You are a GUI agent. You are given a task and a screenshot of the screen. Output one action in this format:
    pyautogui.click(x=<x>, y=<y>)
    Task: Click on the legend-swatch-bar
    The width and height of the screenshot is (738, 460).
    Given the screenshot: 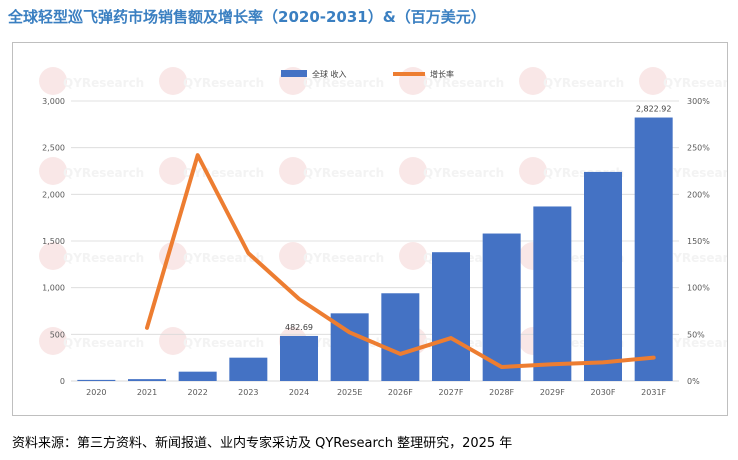 What is the action you would take?
    pyautogui.click(x=294, y=73)
    